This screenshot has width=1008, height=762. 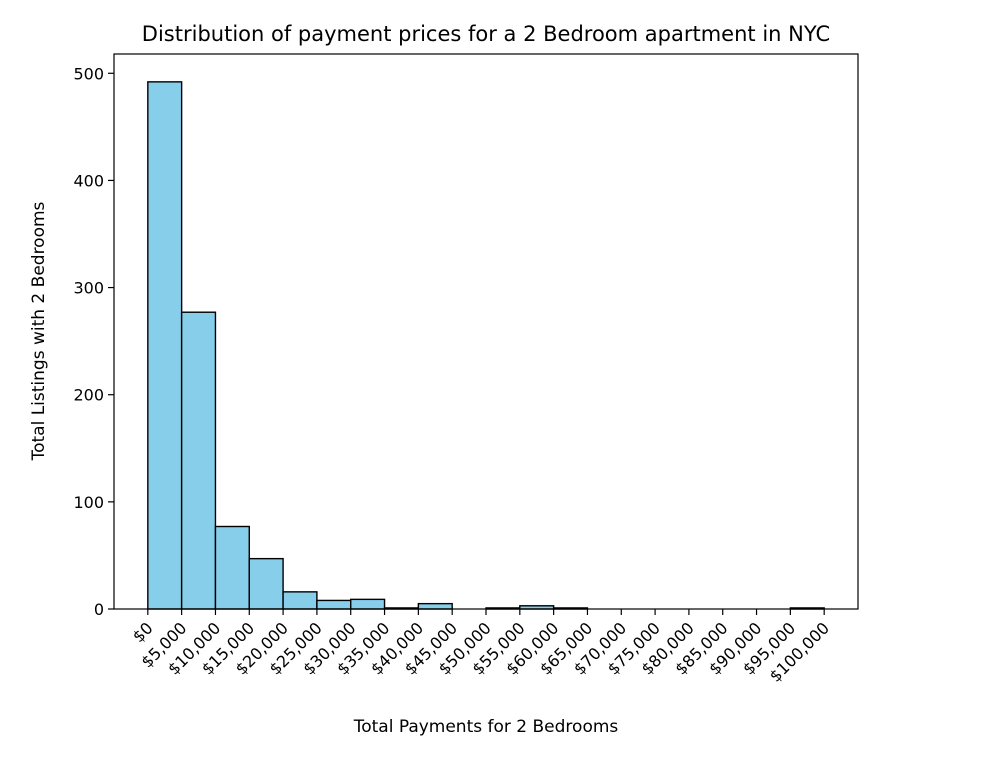 What do you see at coordinates (88, 73) in the screenshot?
I see `y-tick-label: 500` at bounding box center [88, 73].